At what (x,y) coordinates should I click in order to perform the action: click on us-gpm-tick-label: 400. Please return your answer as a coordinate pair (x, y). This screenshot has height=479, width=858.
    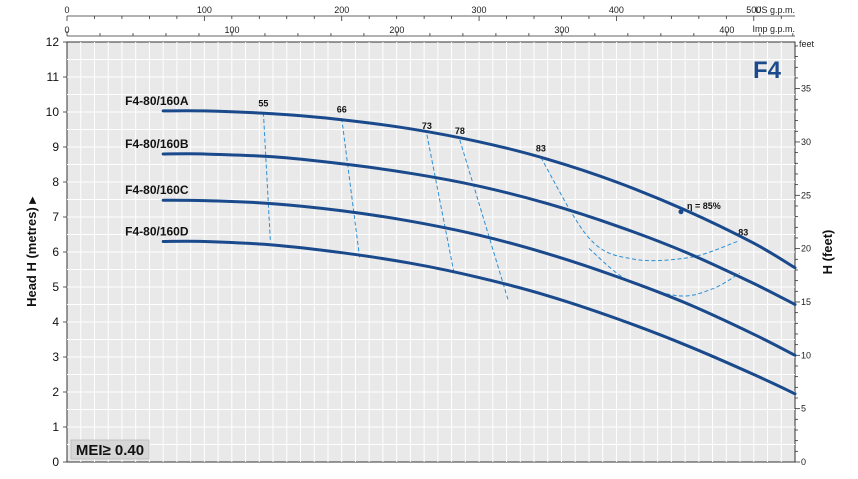
    Looking at the image, I should click on (616, 10).